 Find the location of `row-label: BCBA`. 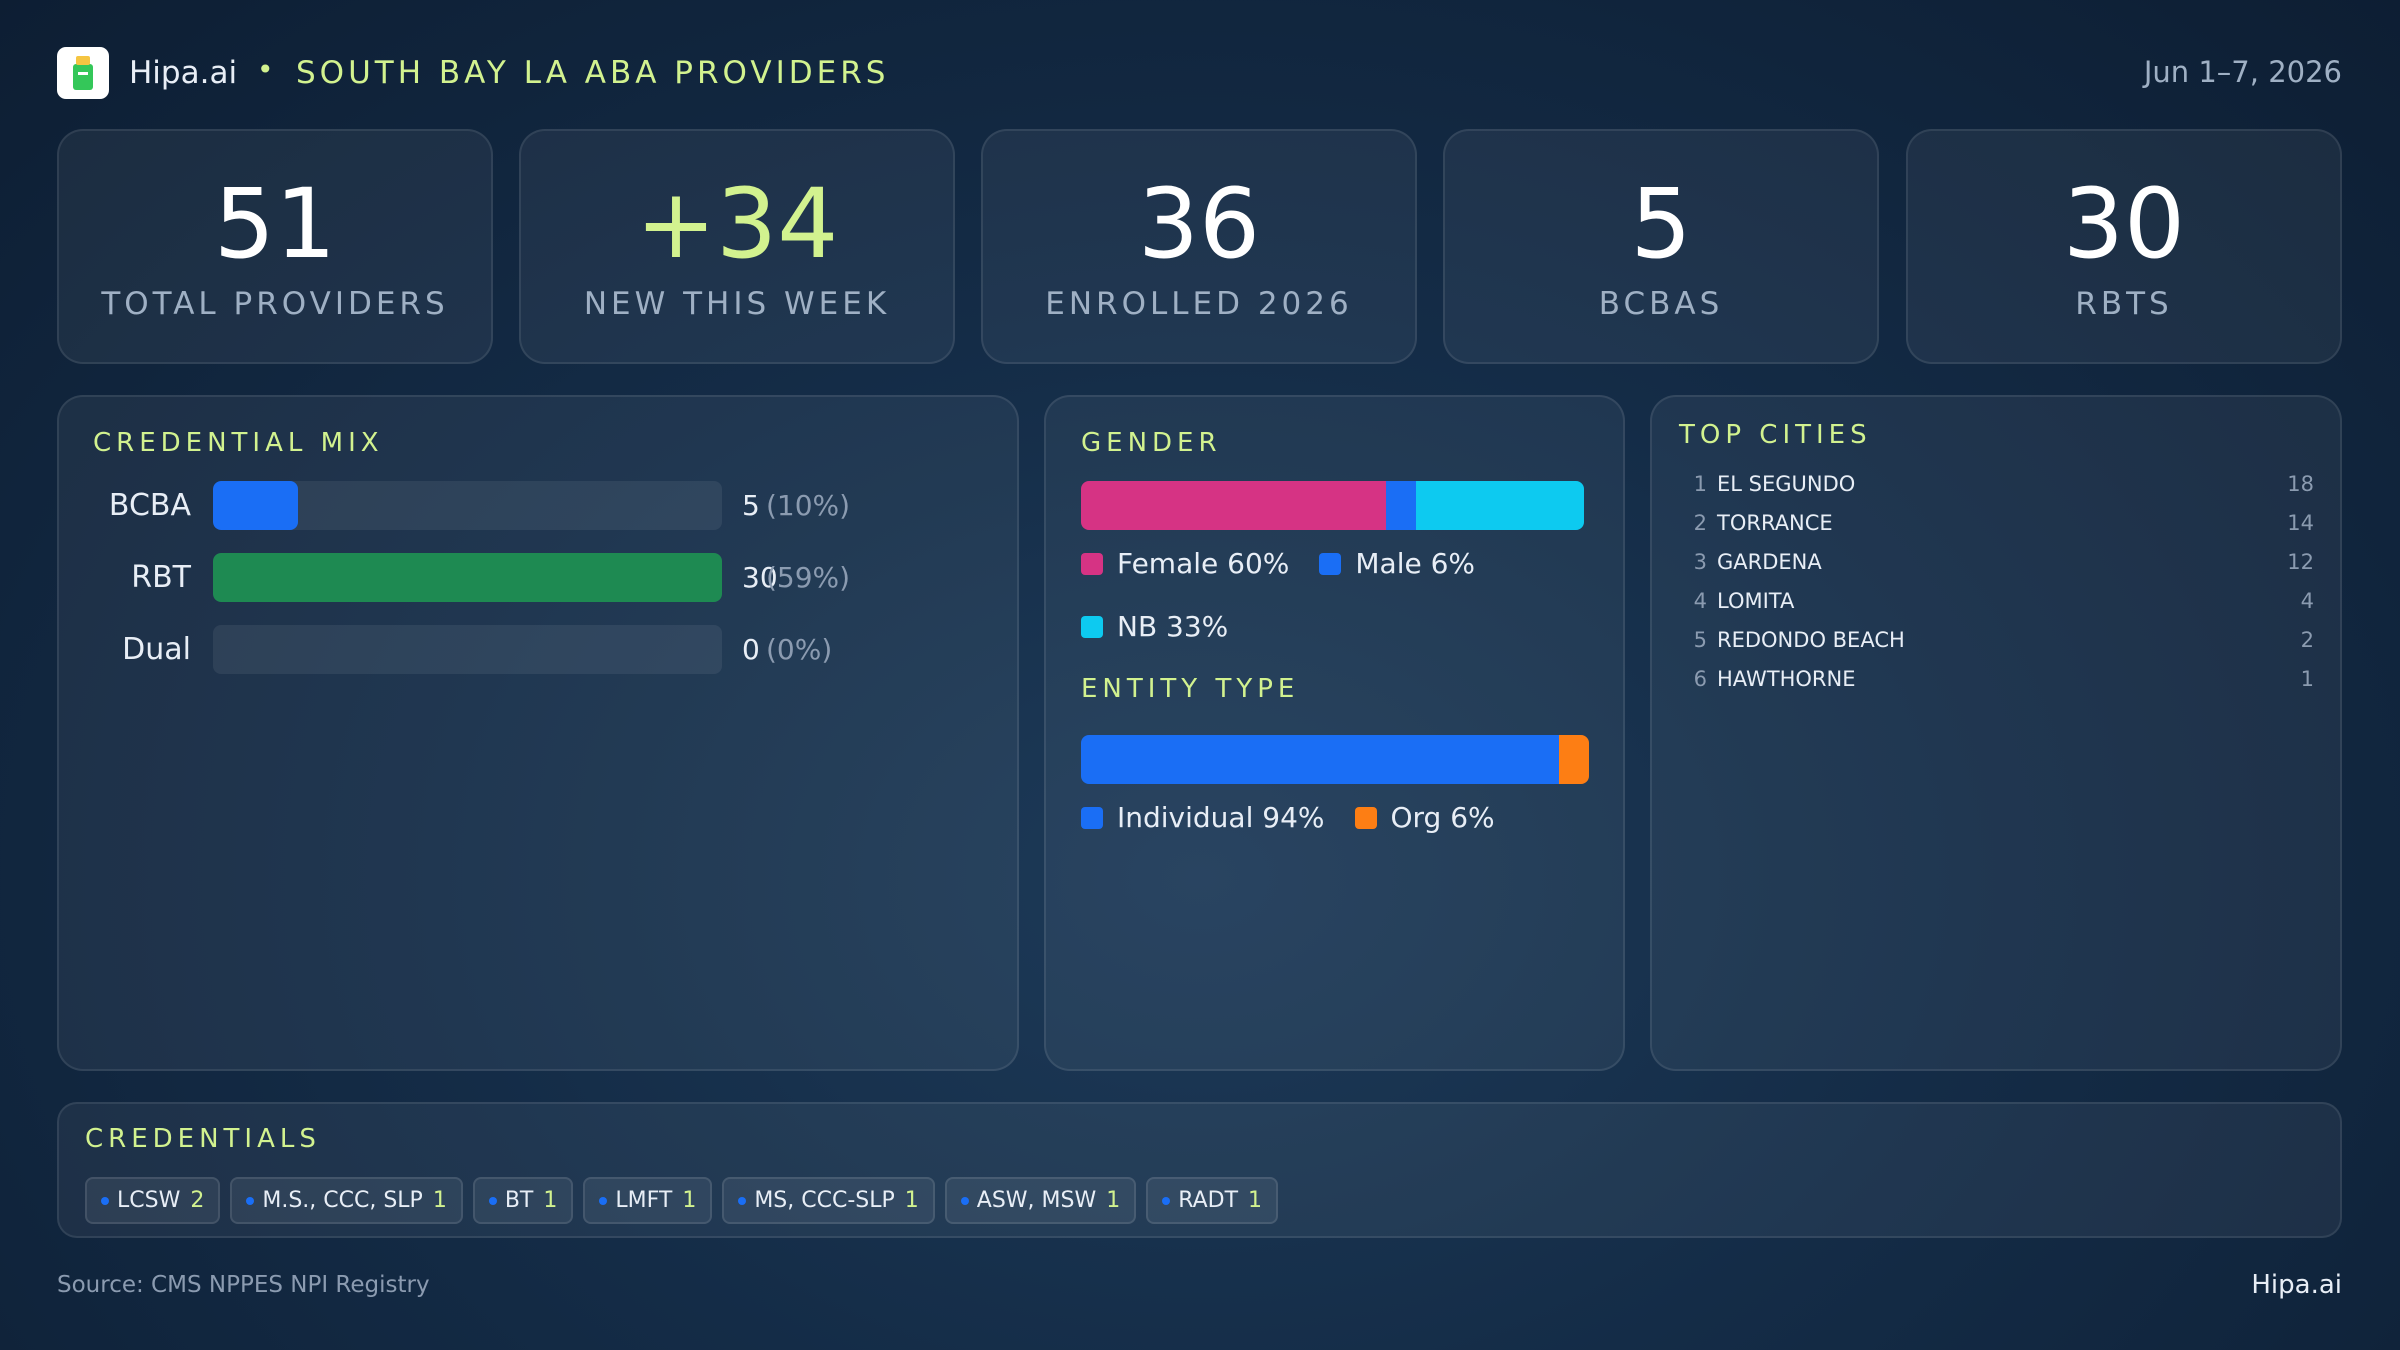

row-label: BCBA is located at coordinates (149, 505).